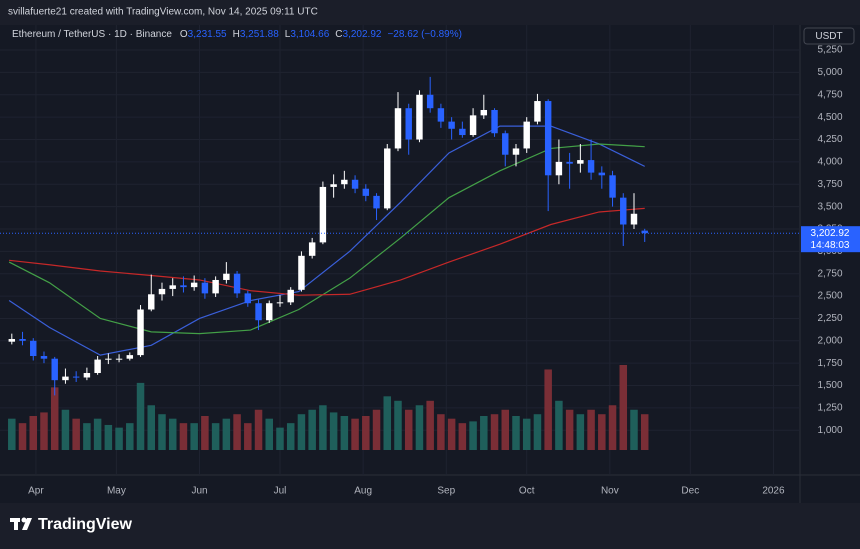 The width and height of the screenshot is (860, 549). I want to click on ohlc-letter: C, so click(338, 34).